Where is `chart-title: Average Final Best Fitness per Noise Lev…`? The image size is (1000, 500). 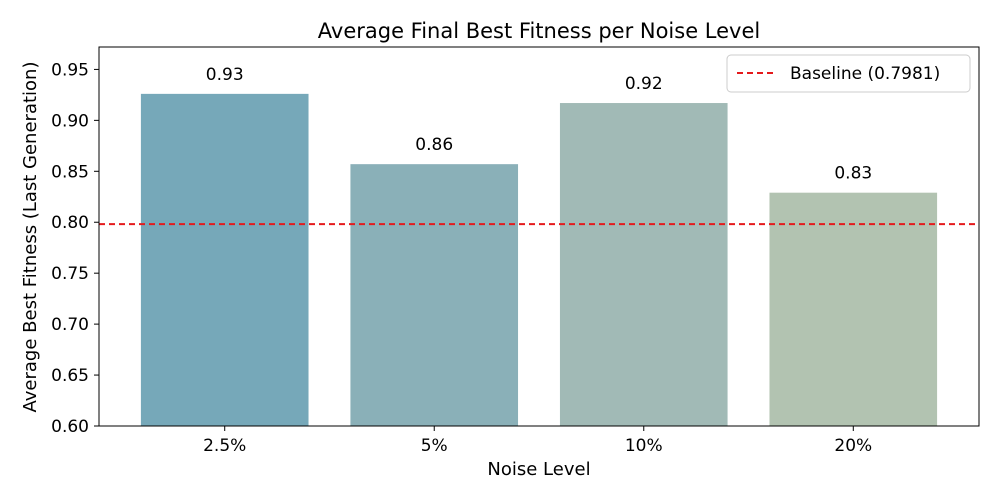
chart-title: Average Final Best Fitness per Noise Lev… is located at coordinates (539, 31).